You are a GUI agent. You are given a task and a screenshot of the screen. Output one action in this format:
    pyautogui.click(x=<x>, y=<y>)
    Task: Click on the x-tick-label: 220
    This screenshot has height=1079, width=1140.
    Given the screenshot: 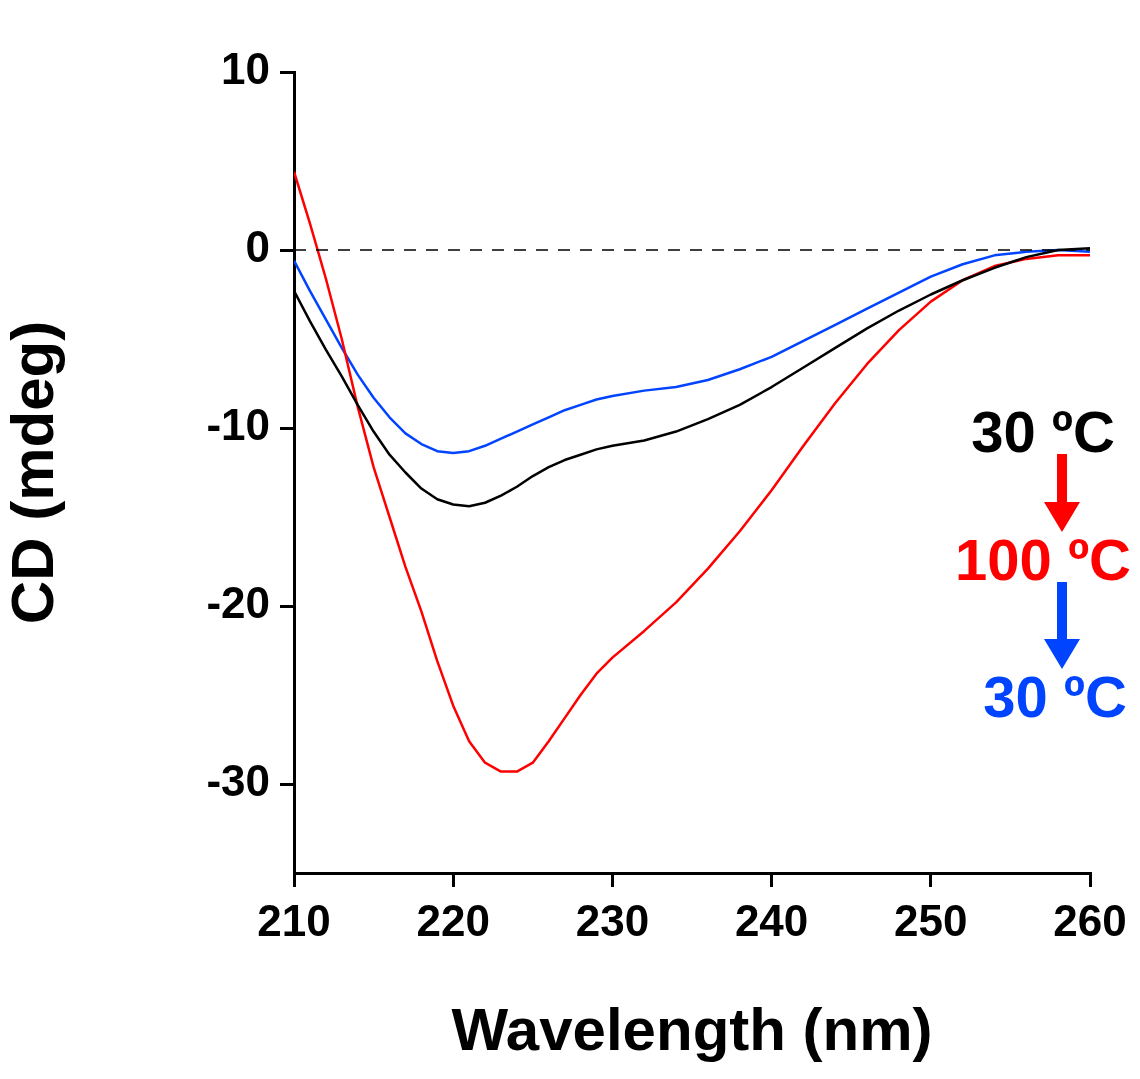 What is the action you would take?
    pyautogui.click(x=453, y=920)
    